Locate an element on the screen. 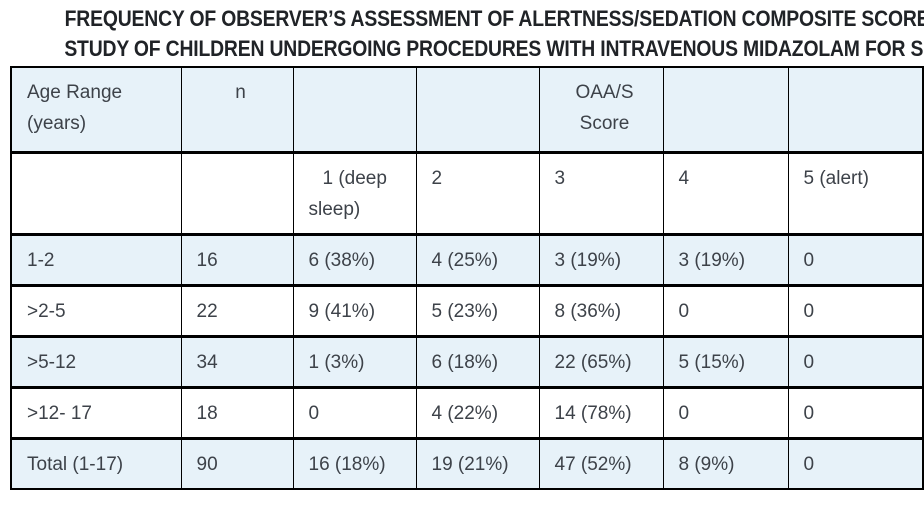 The image size is (924, 525). header-score-5: 5 (alert) is located at coordinates (855, 193).